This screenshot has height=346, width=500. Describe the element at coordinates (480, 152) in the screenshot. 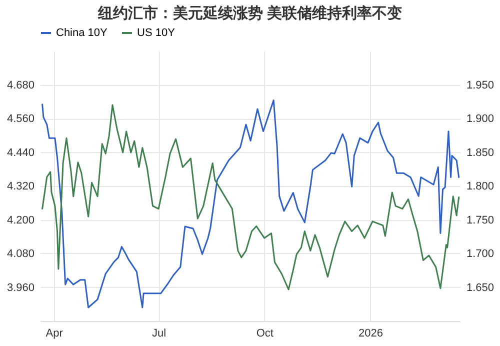

I see `y2-tick-label: 1.850` at that location.